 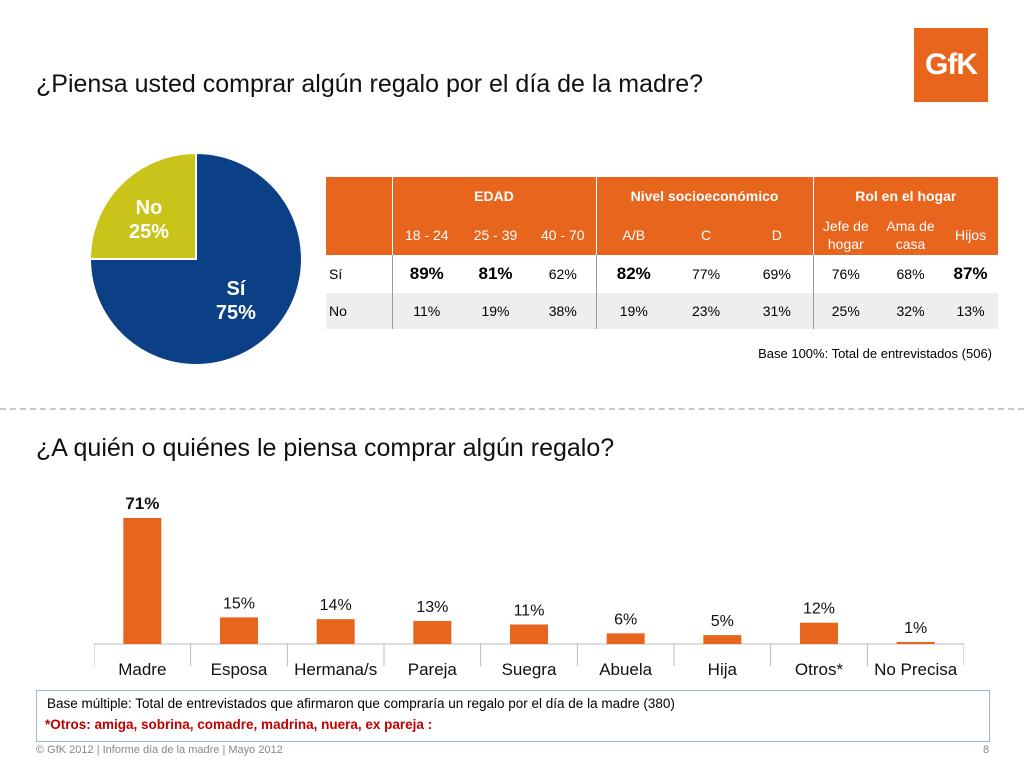 I want to click on pie-value-label: 25%, so click(x=149, y=232).